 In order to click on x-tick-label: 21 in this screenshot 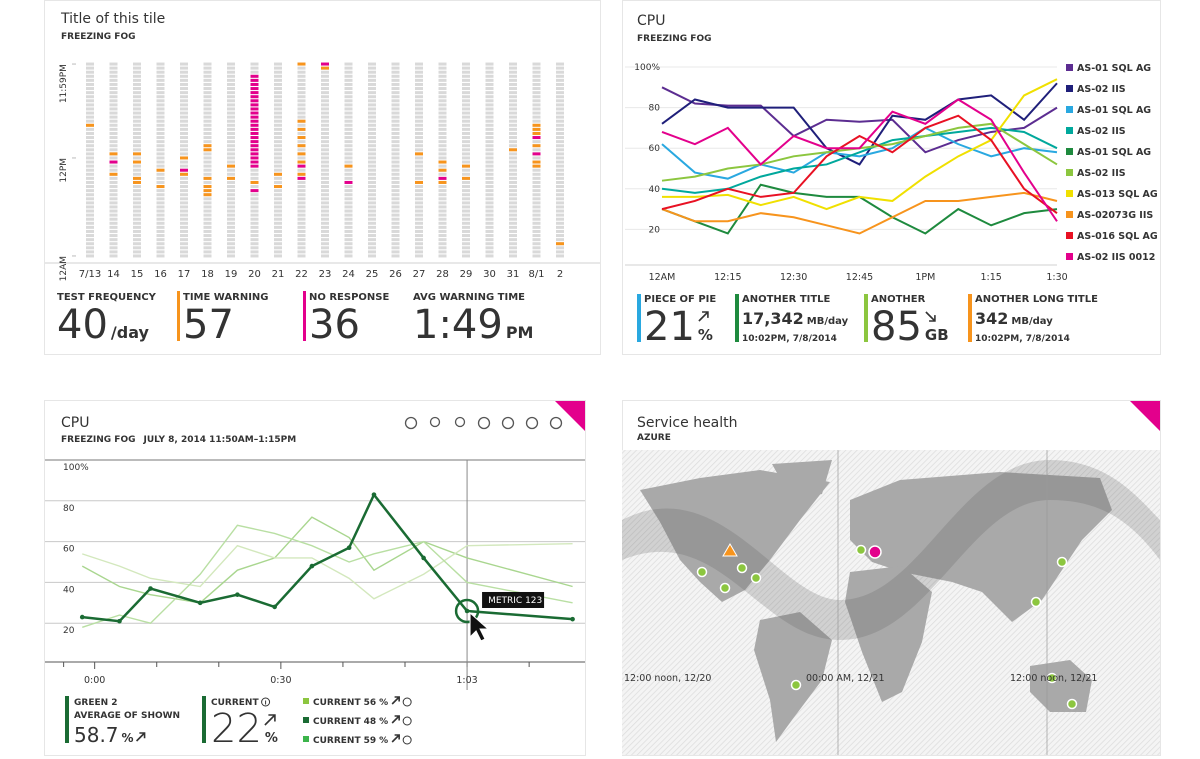, I will do `click(278, 274)`.